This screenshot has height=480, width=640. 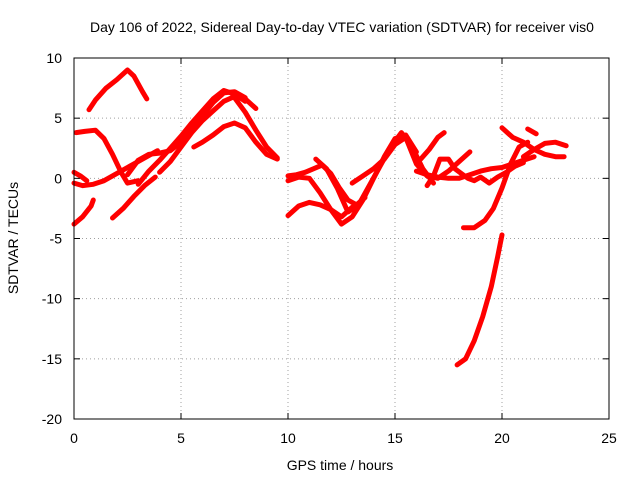 What do you see at coordinates (181, 438) in the screenshot?
I see `x-tick-label: 5` at bounding box center [181, 438].